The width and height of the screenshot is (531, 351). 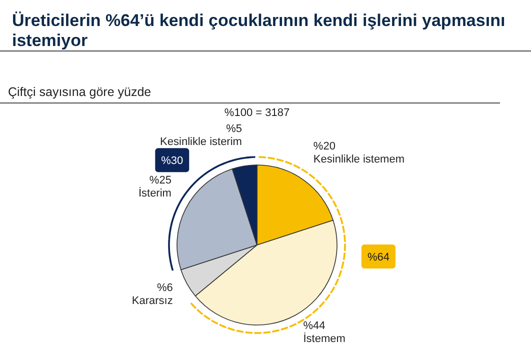 What do you see at coordinates (324, 146) in the screenshot?
I see `data-label: %20` at bounding box center [324, 146].